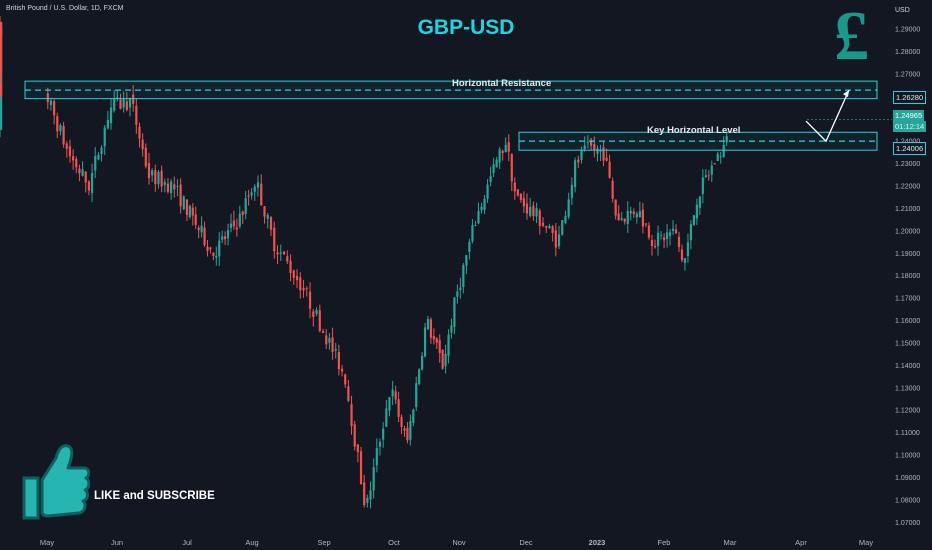 The width and height of the screenshot is (932, 550). Describe the element at coordinates (866, 542) in the screenshot. I see `x-tick-label: May` at that location.